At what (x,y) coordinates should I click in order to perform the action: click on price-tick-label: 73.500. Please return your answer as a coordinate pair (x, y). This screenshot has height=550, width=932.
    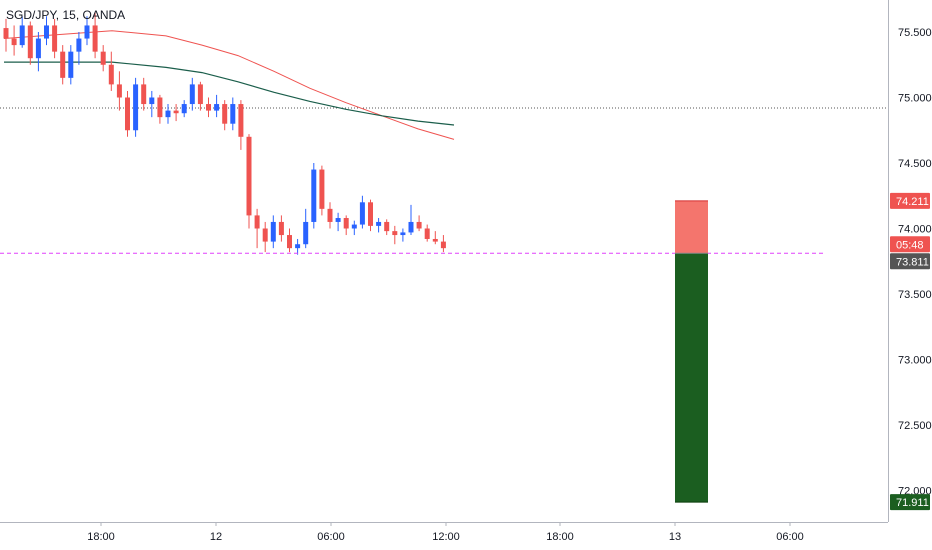
    Looking at the image, I should click on (915, 295).